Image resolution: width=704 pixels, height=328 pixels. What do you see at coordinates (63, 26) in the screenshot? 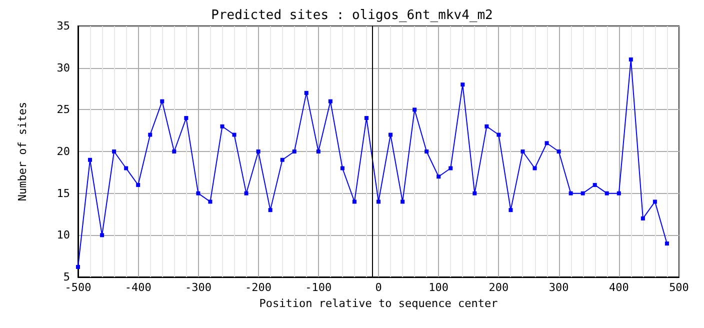
I see `y-tick-label: 35` at bounding box center [63, 26].